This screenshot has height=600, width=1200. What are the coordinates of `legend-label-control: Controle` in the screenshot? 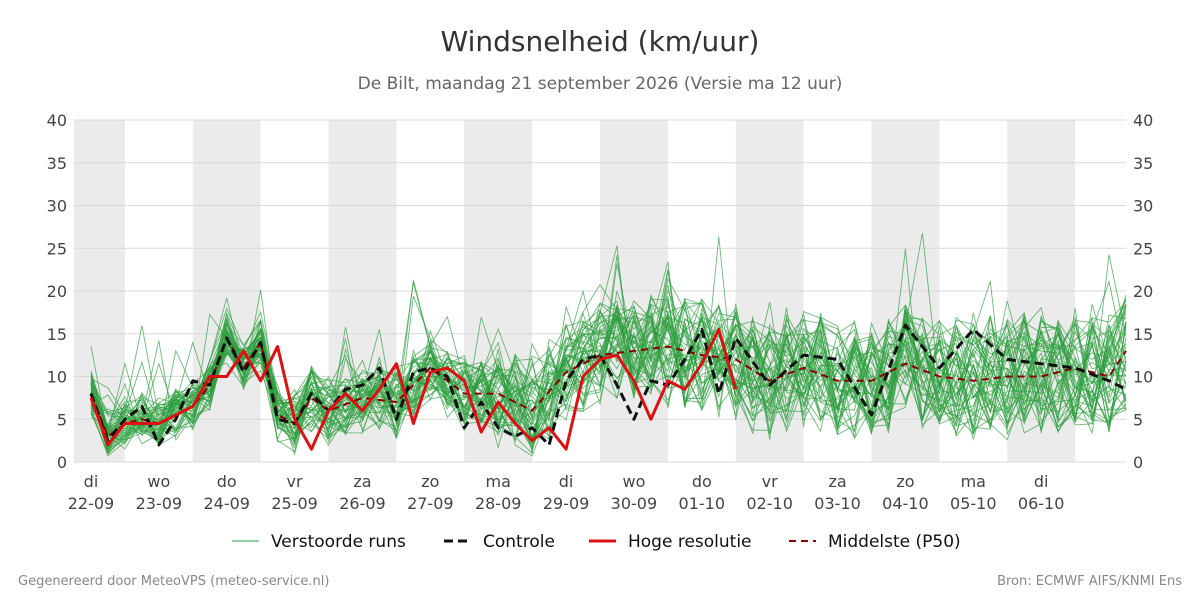 It's located at (519, 542).